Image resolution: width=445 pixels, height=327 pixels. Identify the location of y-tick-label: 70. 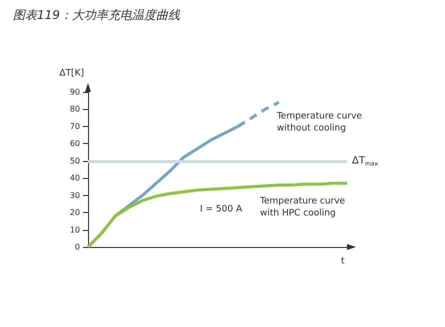
(75, 126).